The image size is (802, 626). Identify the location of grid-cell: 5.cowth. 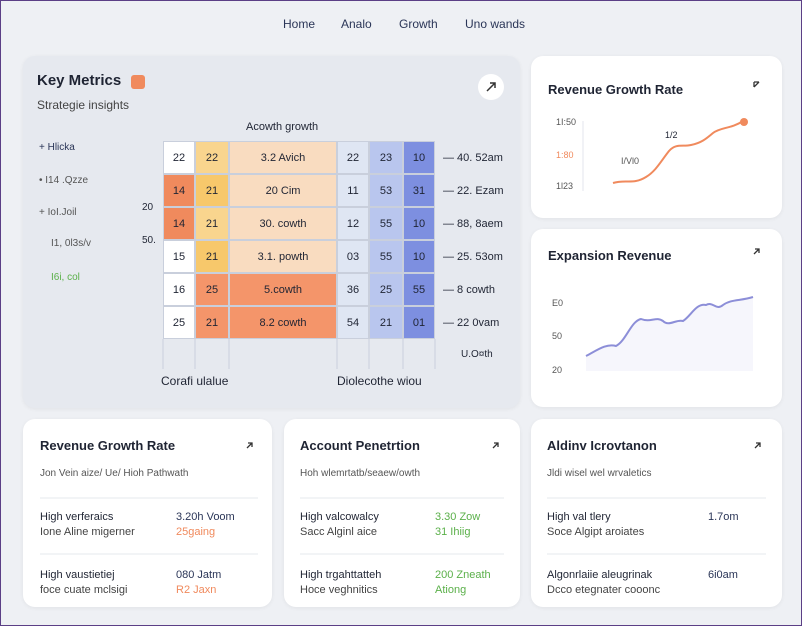
(283, 289).